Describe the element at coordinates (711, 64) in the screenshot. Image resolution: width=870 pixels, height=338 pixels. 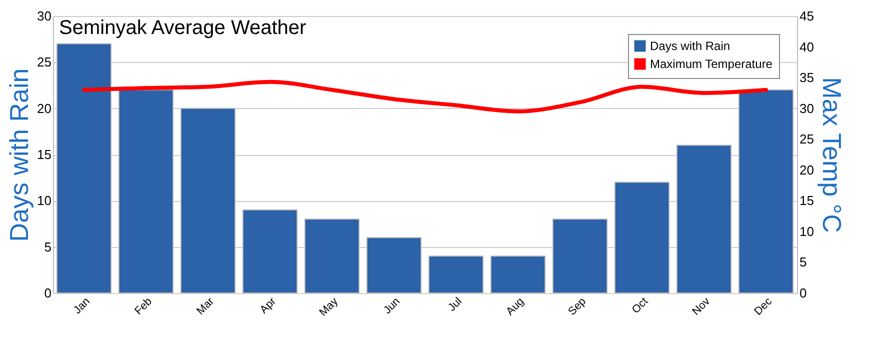
I see `legend-label: Maximum Temperature` at that location.